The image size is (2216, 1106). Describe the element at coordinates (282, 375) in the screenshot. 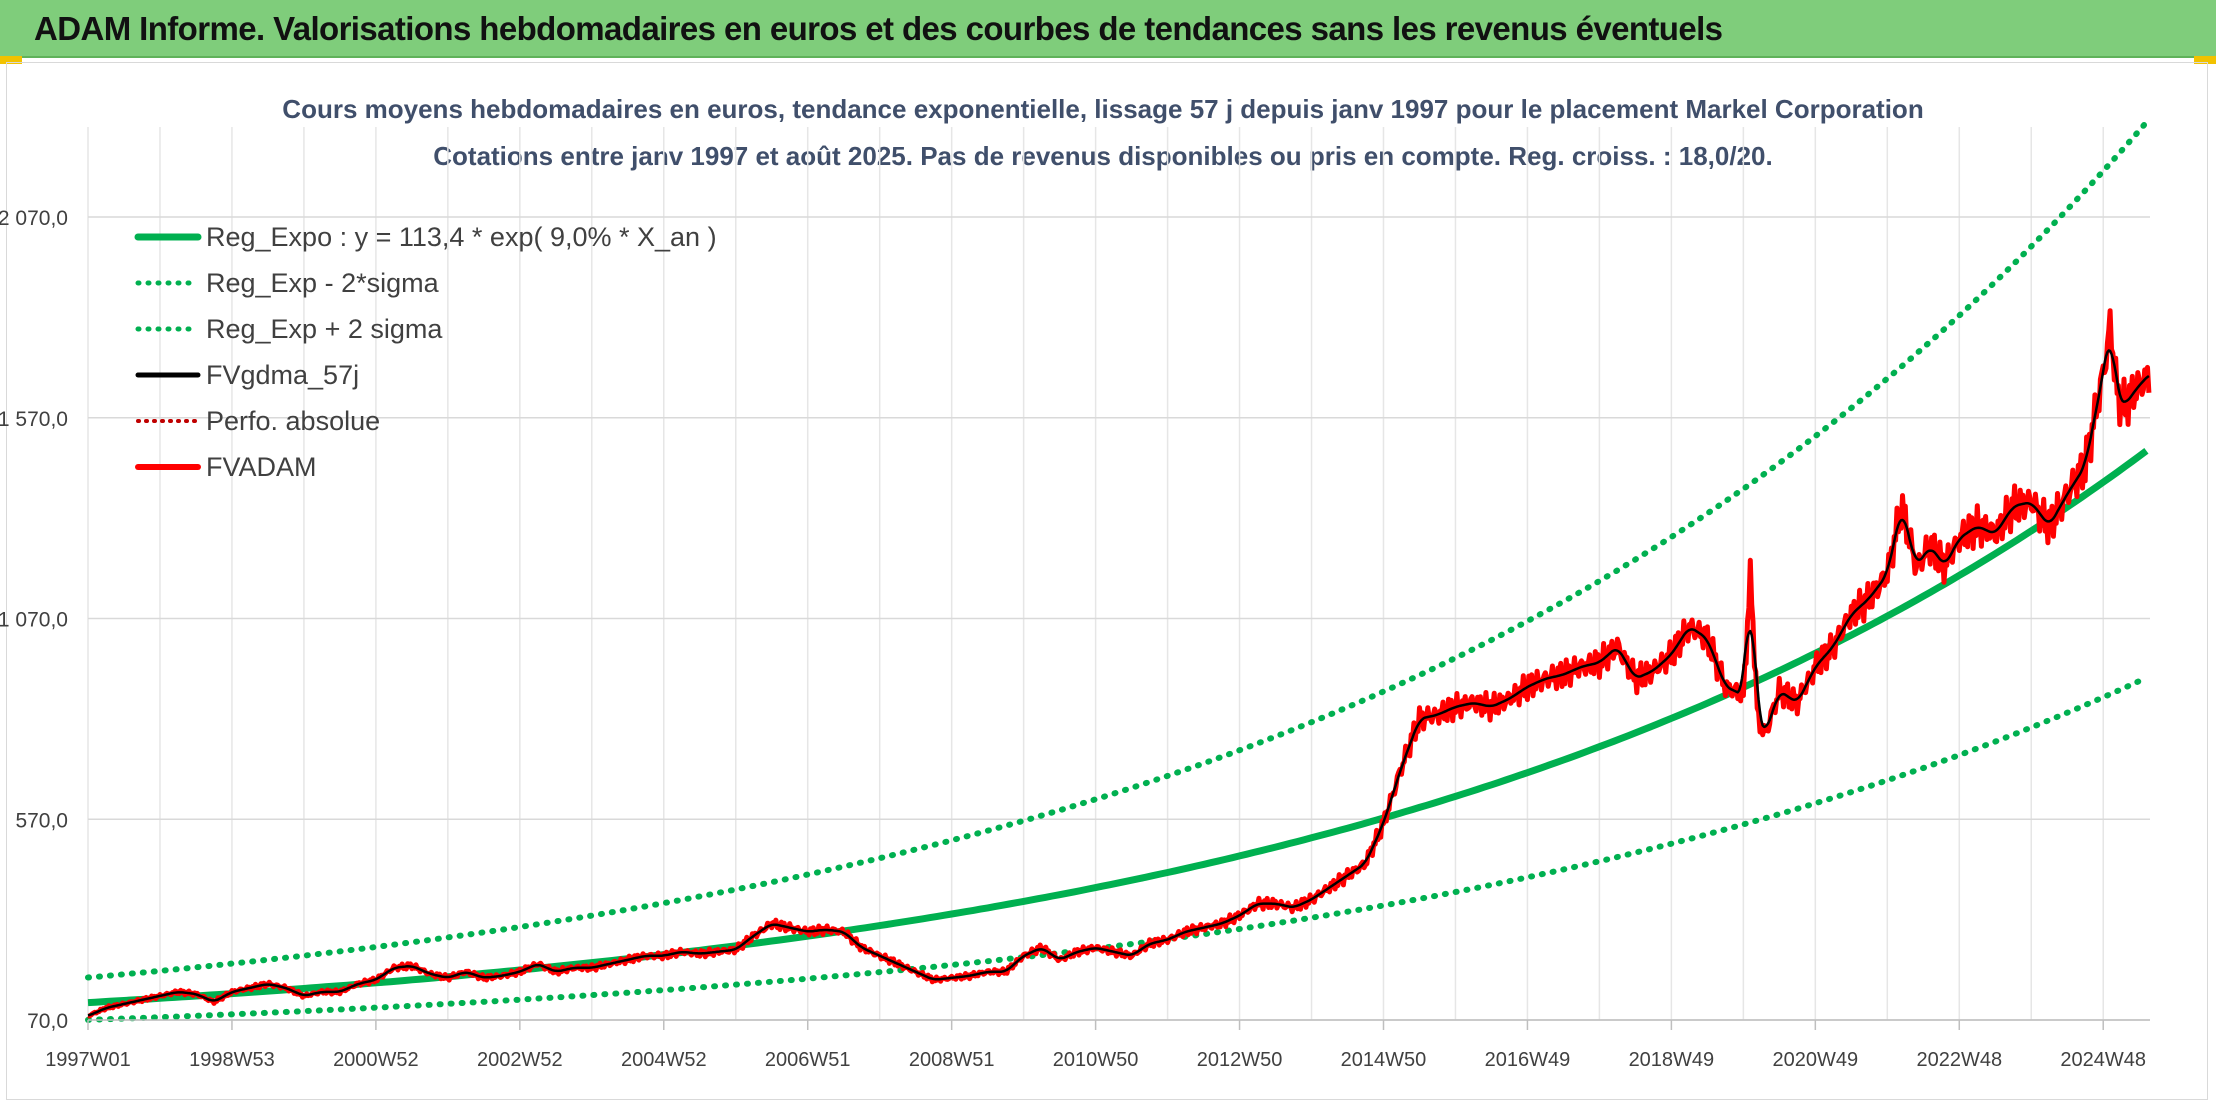

I see `legend-fvgdma-label: FVgdma_57j` at that location.